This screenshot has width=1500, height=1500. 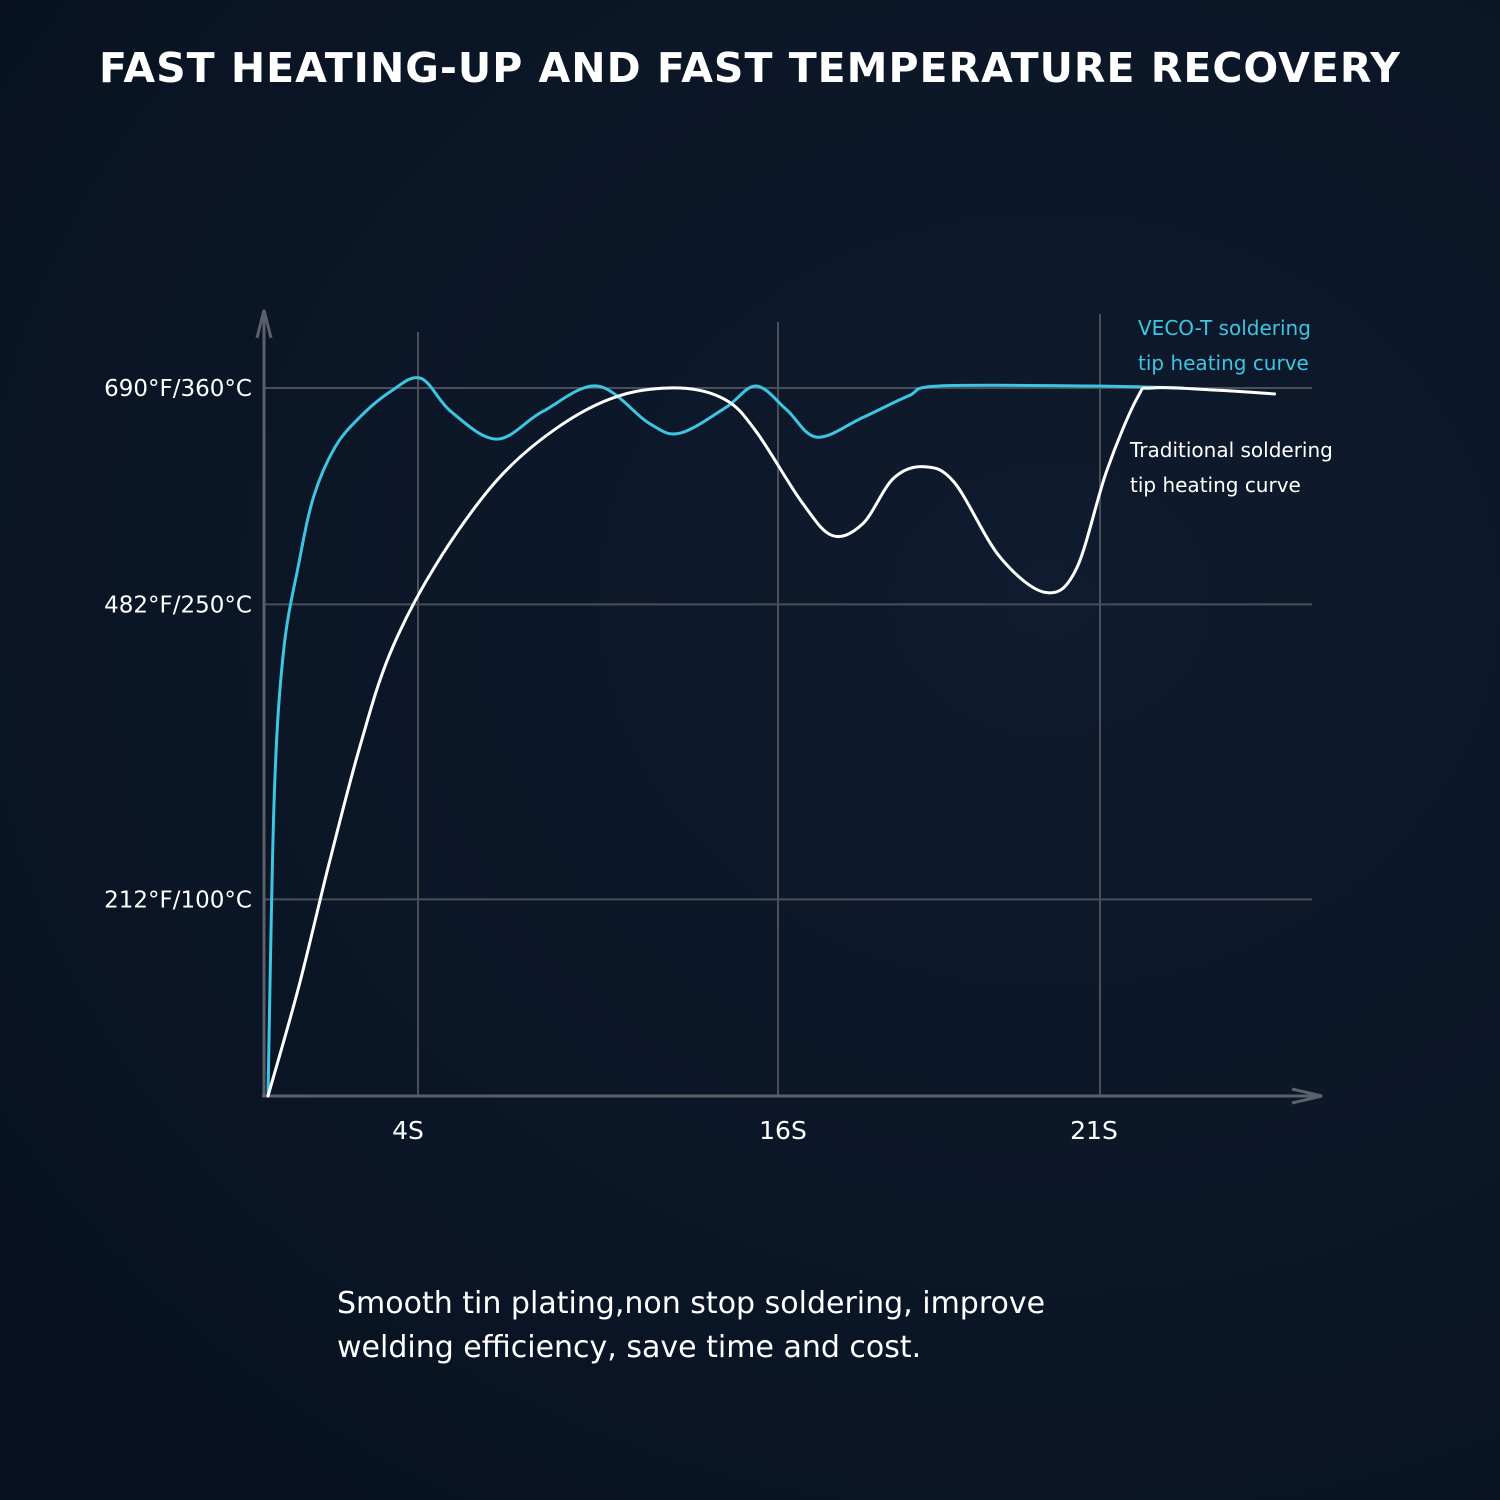 I want to click on y-tick-label: 482°F/250°C, so click(x=178, y=605).